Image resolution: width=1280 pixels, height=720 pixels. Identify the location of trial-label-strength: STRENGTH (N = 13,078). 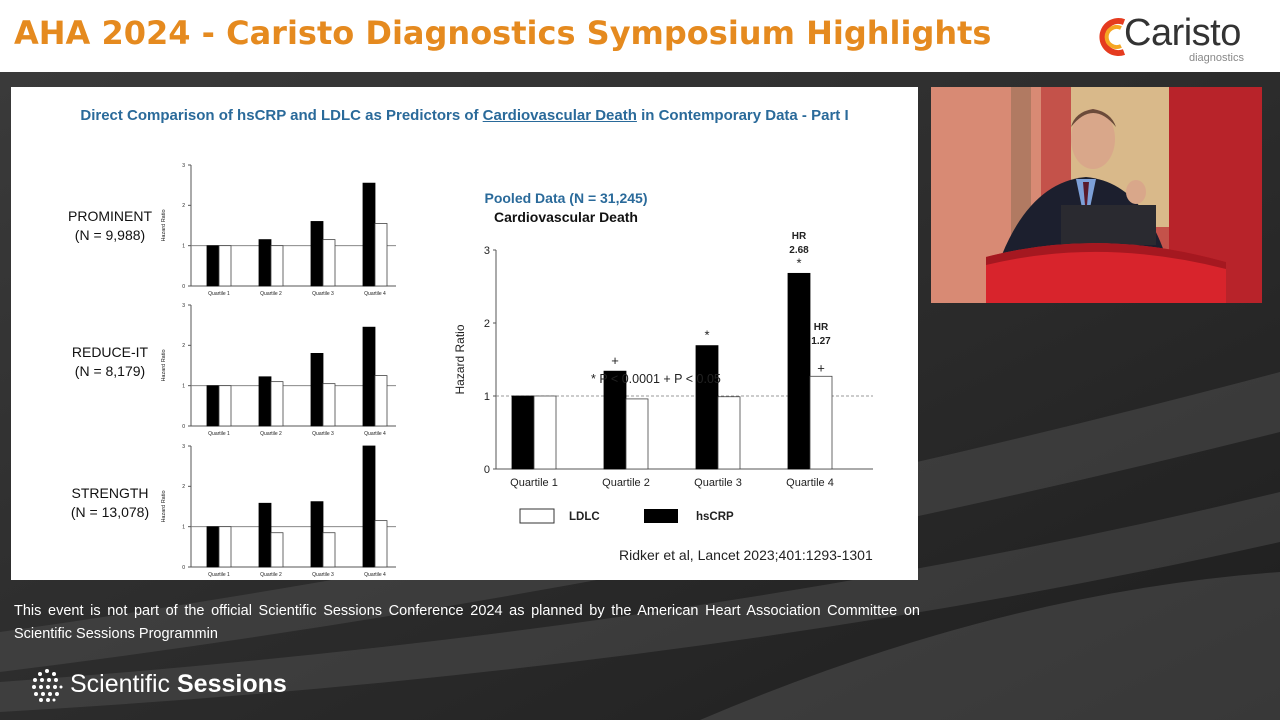
(110, 503).